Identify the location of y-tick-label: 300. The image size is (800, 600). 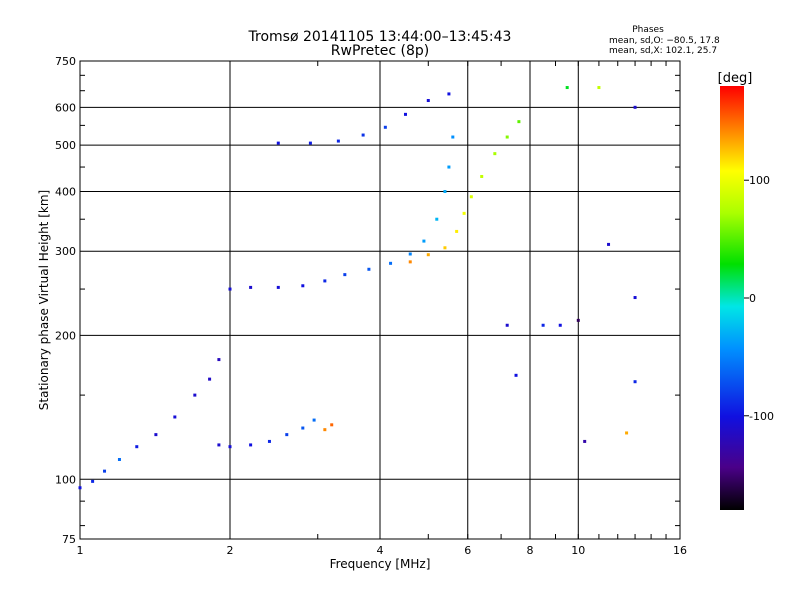
(65, 251).